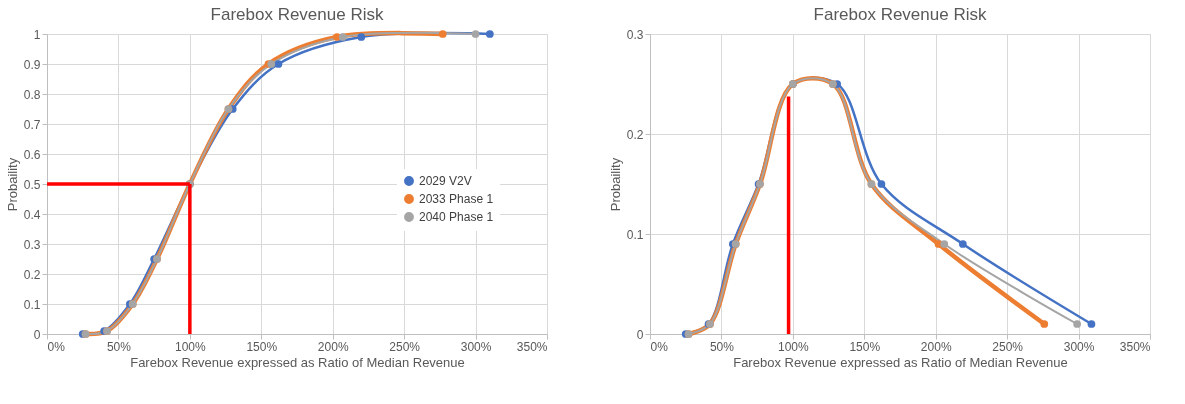 The image size is (1185, 404). I want to click on y-tick-label: 0.5, so click(32, 184).